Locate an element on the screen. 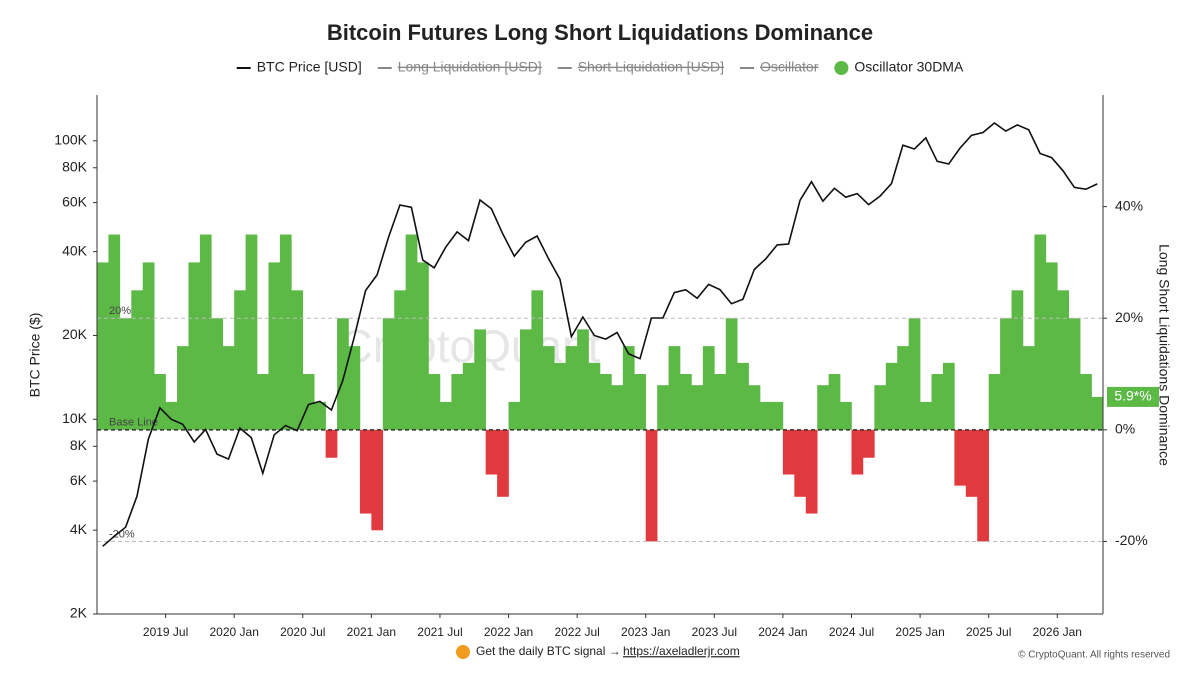 The width and height of the screenshot is (1200, 675). y-tick-label: 2K is located at coordinates (79, 613).